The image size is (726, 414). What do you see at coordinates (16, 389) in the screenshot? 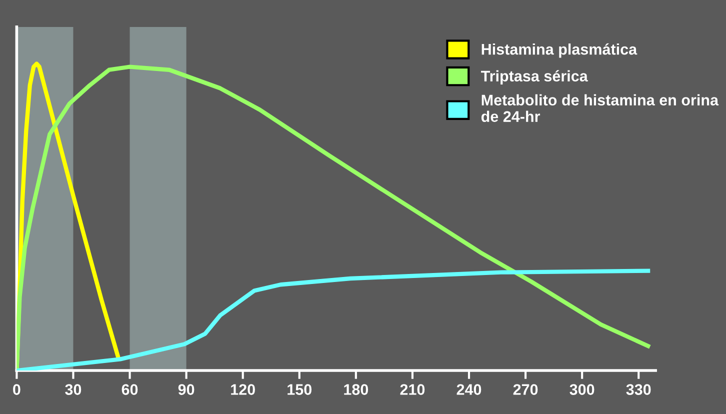
I see `x-tick-label: 0` at bounding box center [16, 389].